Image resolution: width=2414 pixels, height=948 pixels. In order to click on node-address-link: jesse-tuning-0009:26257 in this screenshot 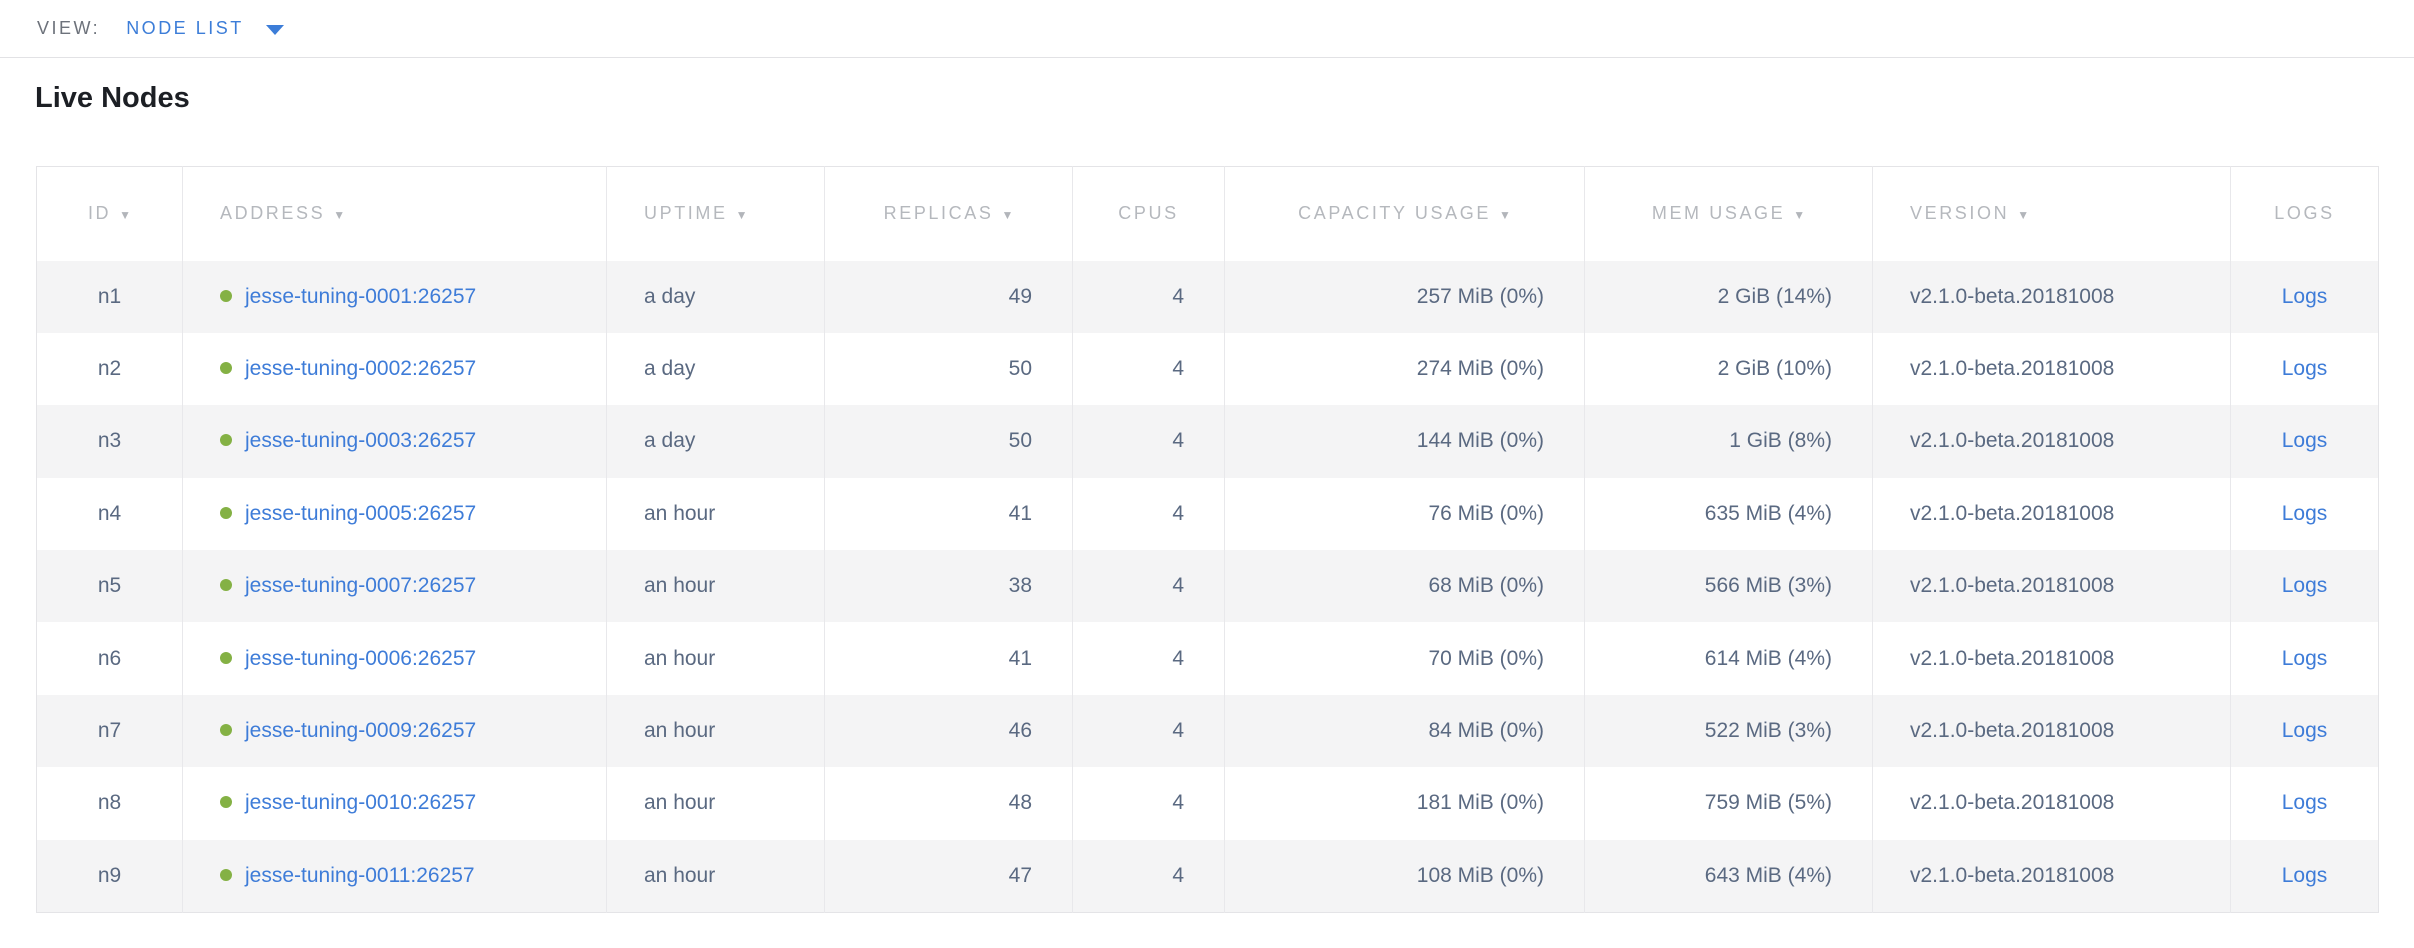, I will do `click(361, 731)`.